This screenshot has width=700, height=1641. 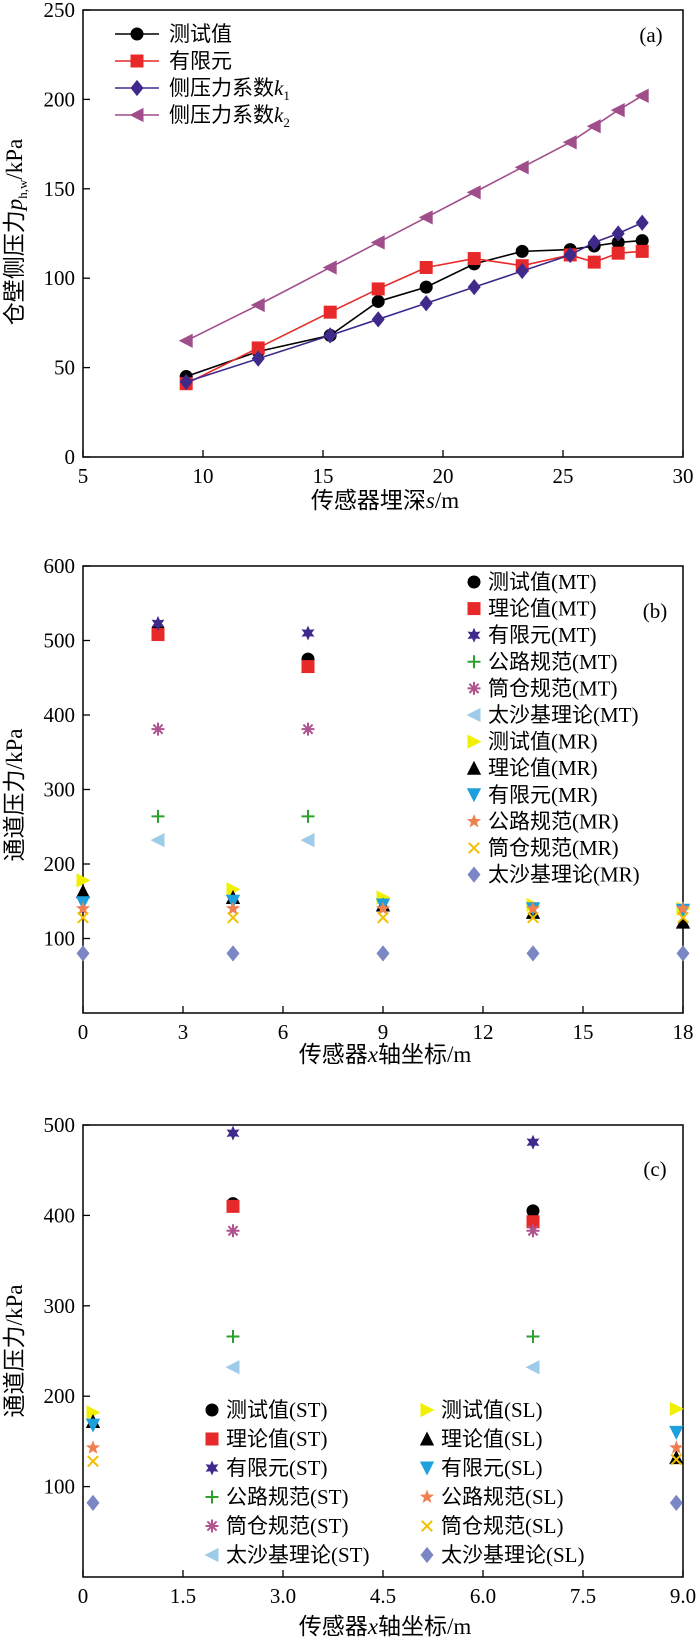 I want to click on legend-item: 测试值(MT), so click(x=532, y=582).